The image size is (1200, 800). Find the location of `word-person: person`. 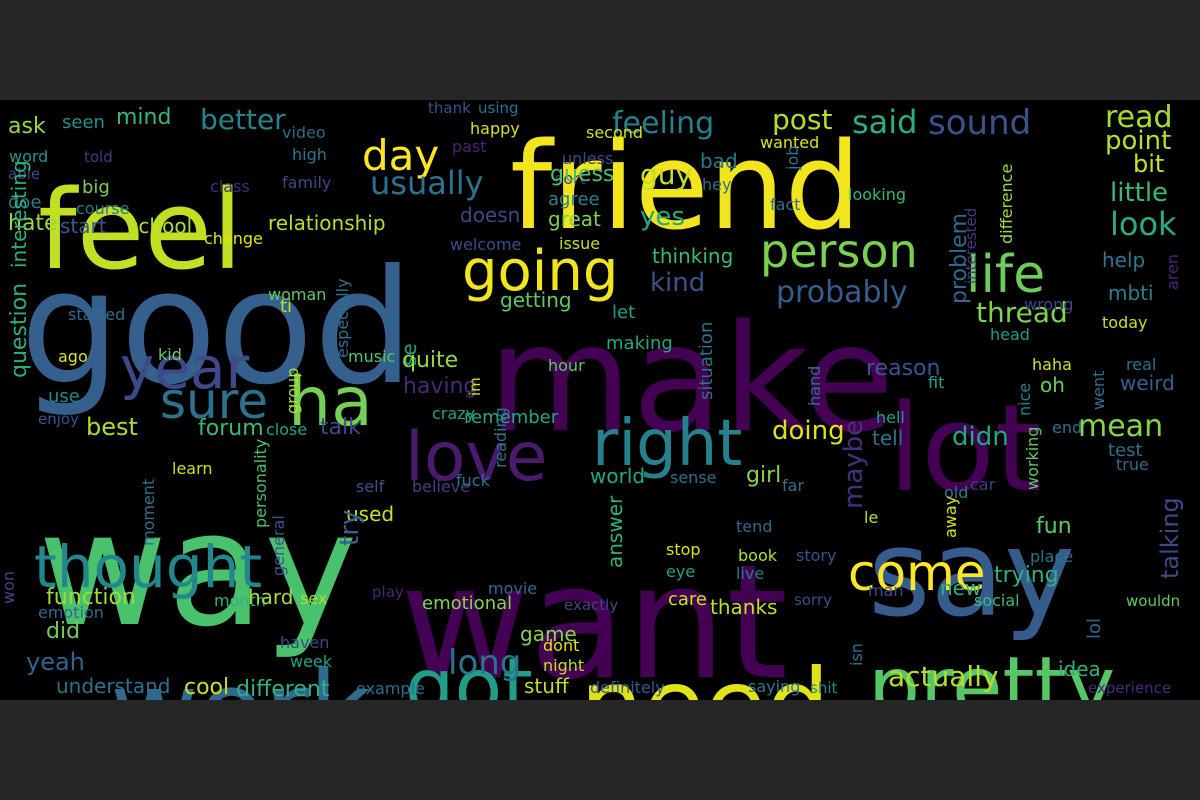

word-person: person is located at coordinates (839, 251).